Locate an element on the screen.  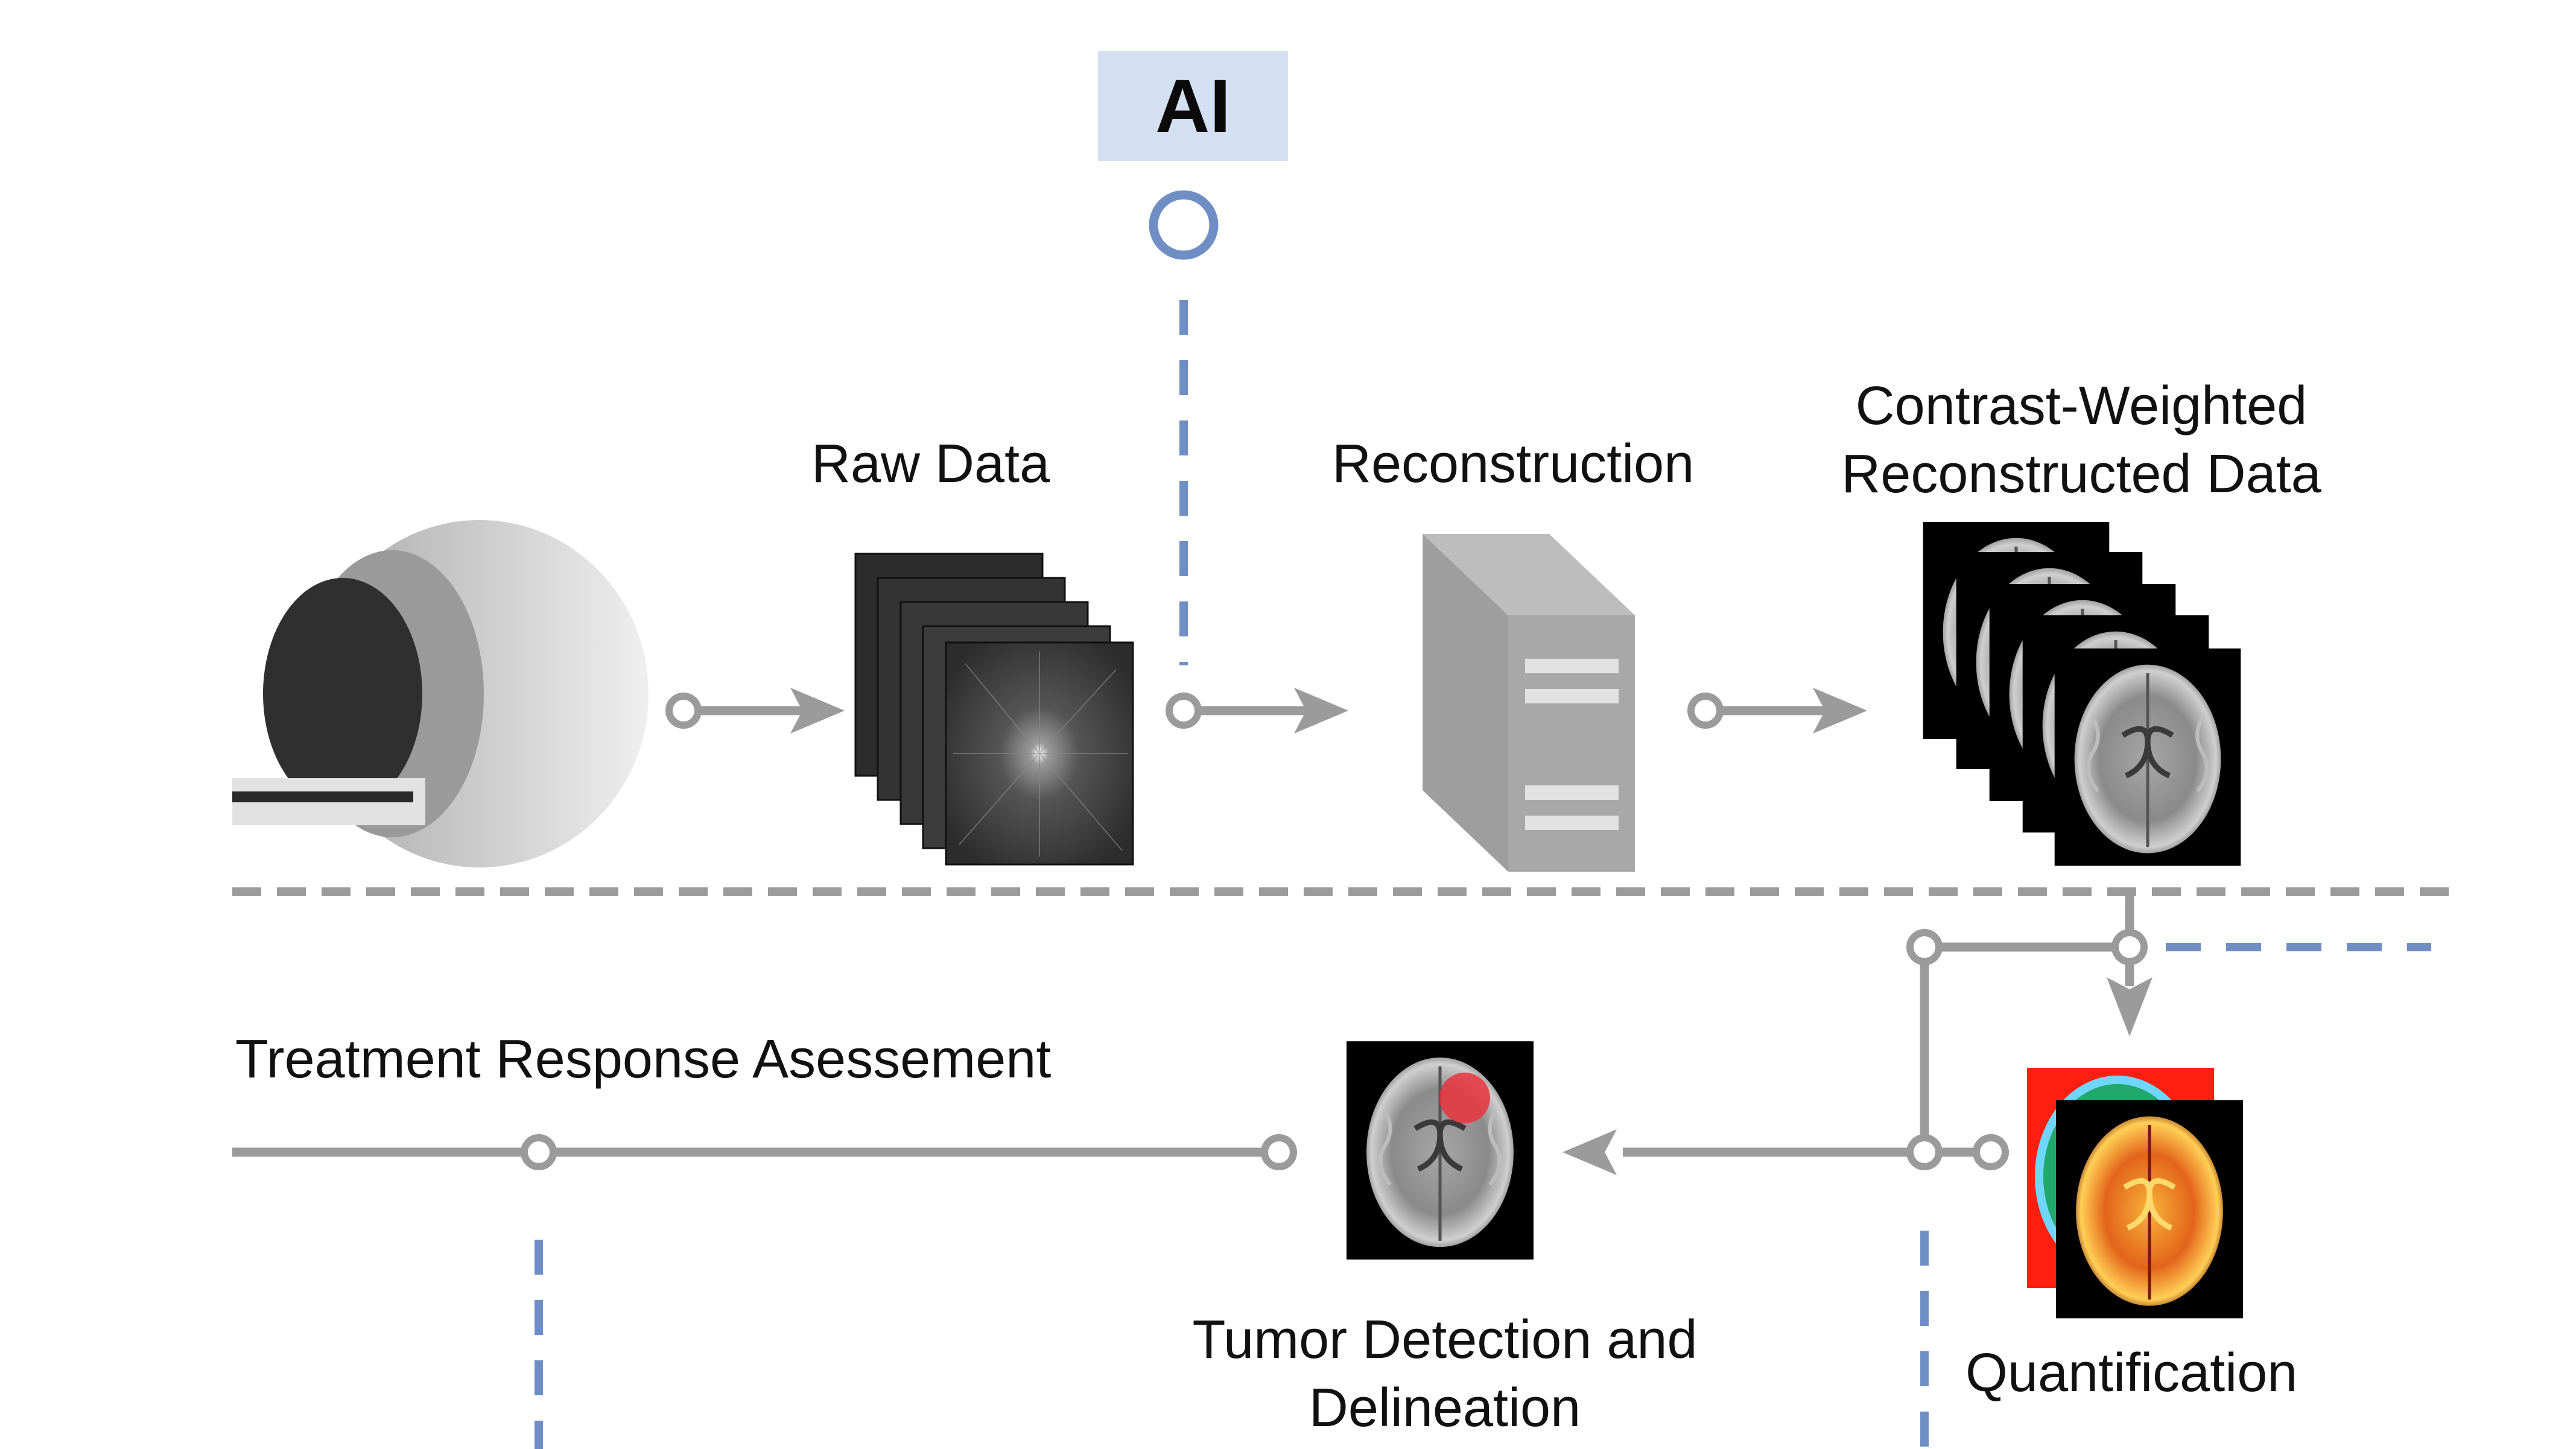
mri-scanner-icon is located at coordinates (441, 693).